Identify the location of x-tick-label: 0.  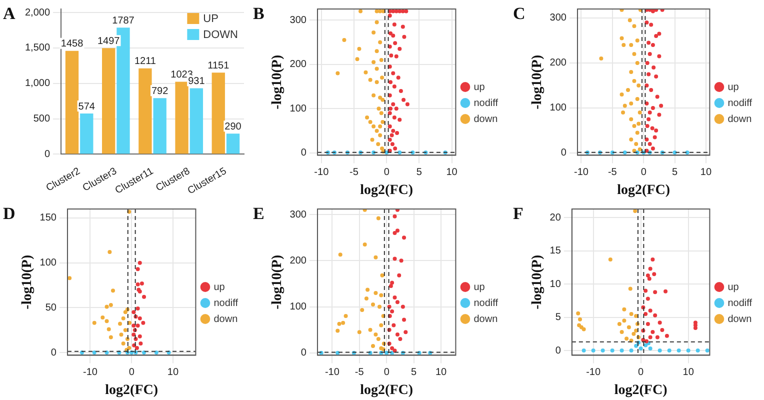
(643, 172).